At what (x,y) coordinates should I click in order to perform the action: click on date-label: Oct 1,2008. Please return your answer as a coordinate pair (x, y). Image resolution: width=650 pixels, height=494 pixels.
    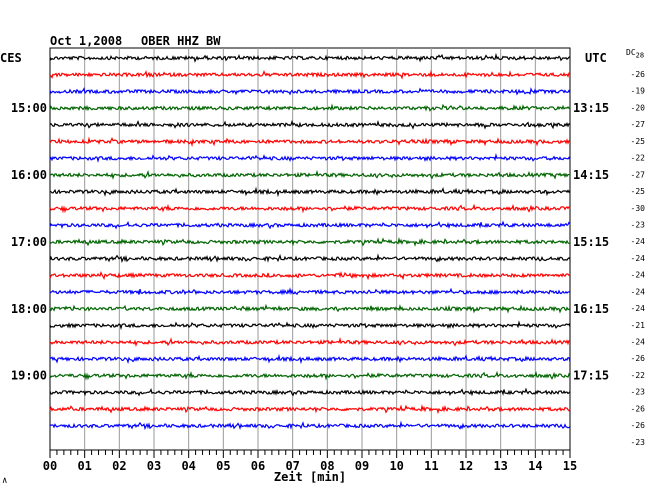
    Looking at the image, I should click on (86, 41).